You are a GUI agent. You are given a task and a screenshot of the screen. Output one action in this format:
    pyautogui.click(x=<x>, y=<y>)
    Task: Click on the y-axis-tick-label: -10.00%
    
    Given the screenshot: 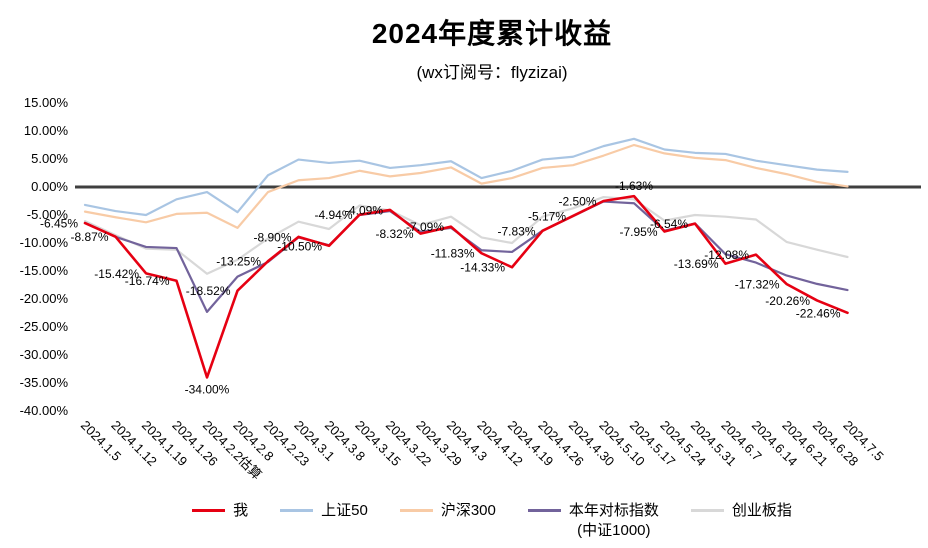 What is the action you would take?
    pyautogui.click(x=44, y=242)
    